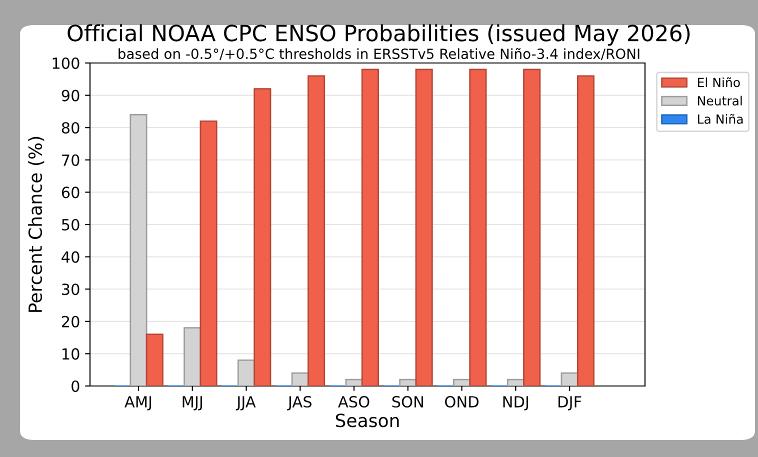 The width and height of the screenshot is (758, 457). I want to click on x-tick-label: OND, so click(461, 402).